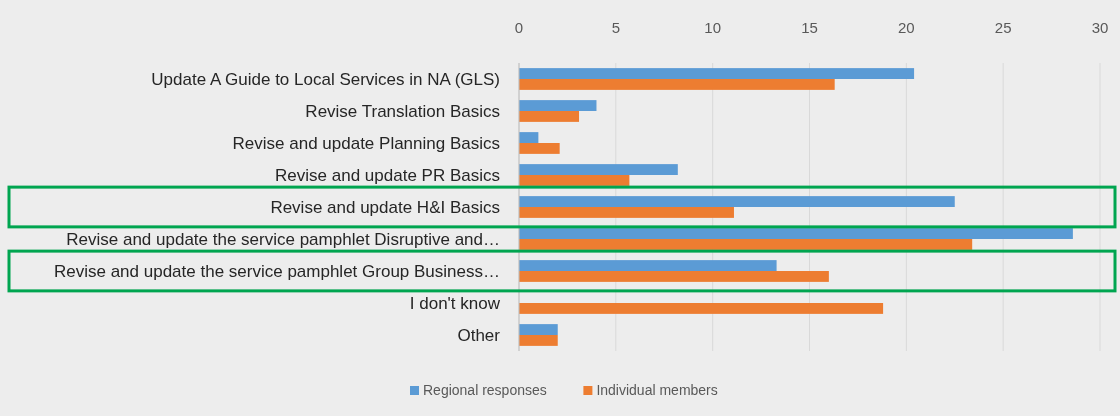  Describe the element at coordinates (906, 27) in the screenshot. I see `x-tick-label: 20` at that location.